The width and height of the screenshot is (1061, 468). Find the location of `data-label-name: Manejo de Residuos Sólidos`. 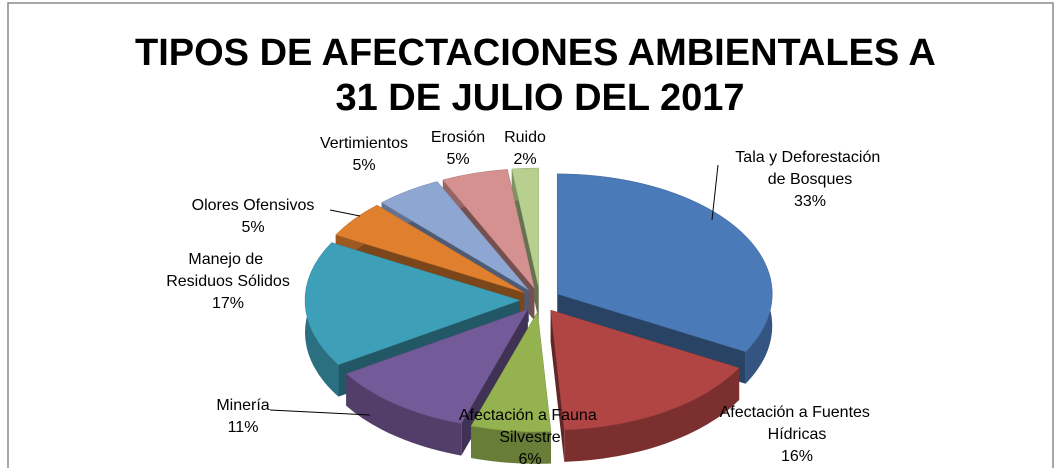

data-label-name: Manejo de Residuos Sólidos is located at coordinates (228, 270).